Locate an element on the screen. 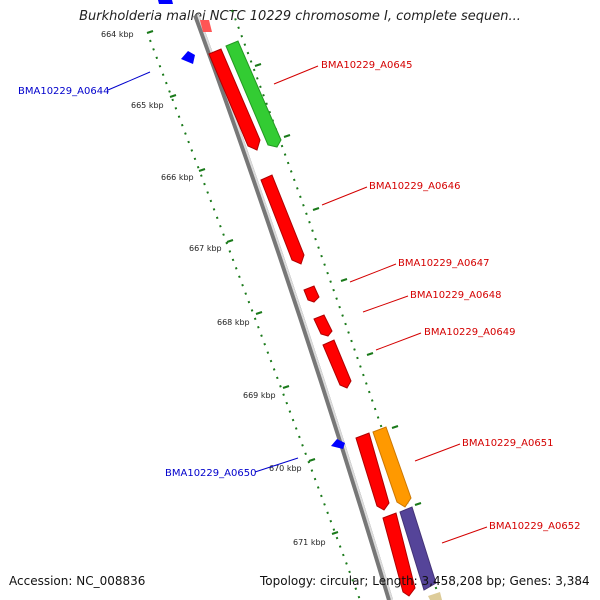  gene-label-a0649: BMA10229_A0649 is located at coordinates (469, 332).